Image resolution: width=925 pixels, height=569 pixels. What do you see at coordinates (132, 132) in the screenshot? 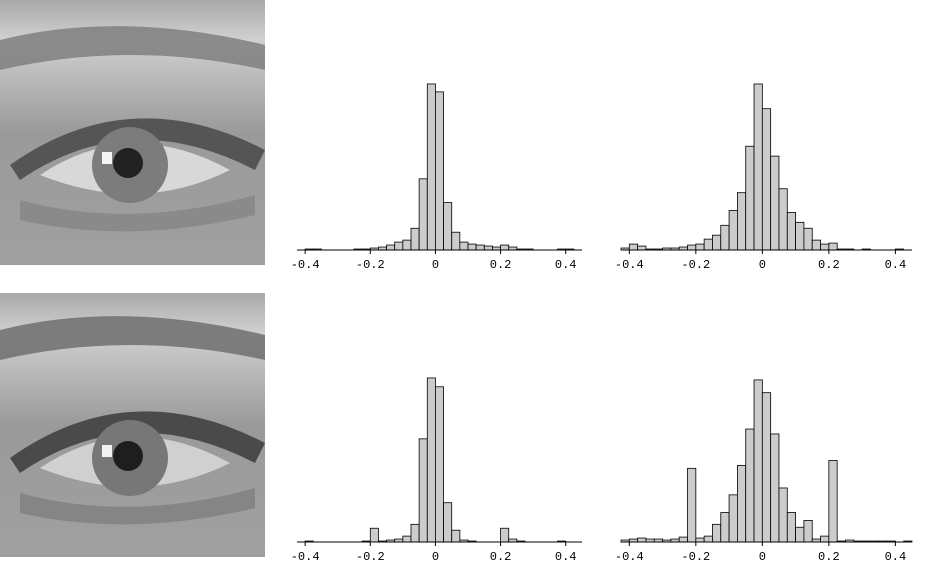
I see `eye-image-top` at bounding box center [132, 132].